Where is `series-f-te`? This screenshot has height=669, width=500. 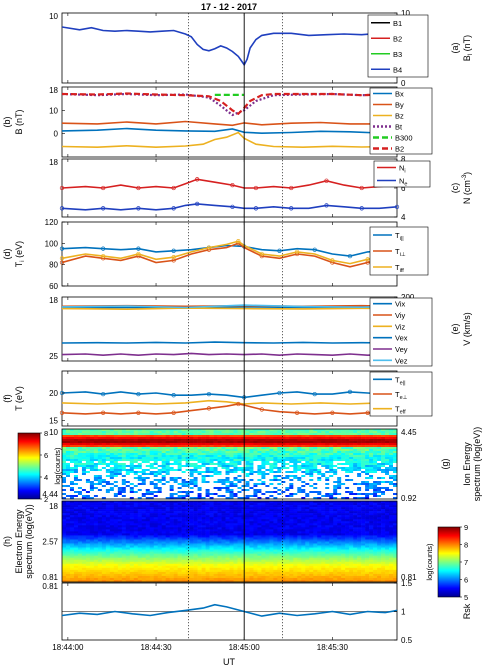
series-f-te is located at coordinates (229, 395).